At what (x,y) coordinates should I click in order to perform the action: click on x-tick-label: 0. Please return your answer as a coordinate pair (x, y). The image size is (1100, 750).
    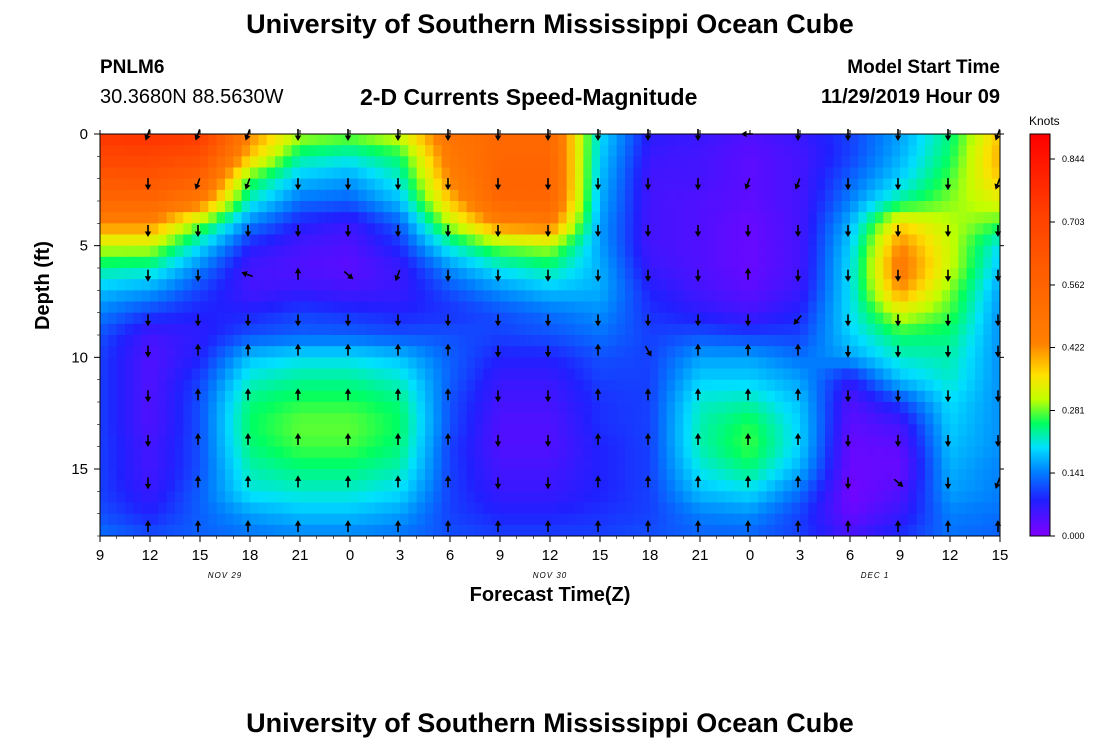
    Looking at the image, I should click on (350, 555).